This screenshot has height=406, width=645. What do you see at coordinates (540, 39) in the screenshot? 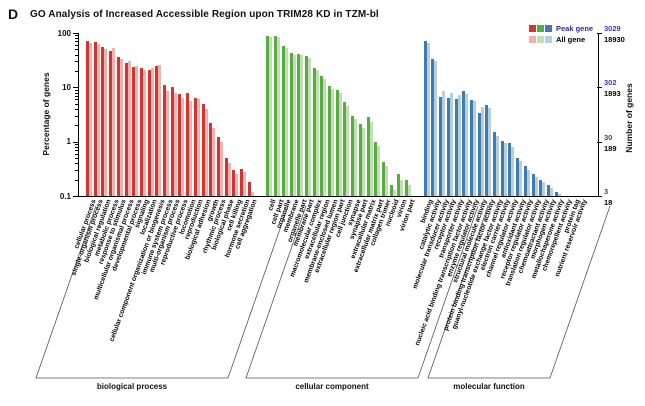
I see `all-gene-green-swatch-icon` at bounding box center [540, 39].